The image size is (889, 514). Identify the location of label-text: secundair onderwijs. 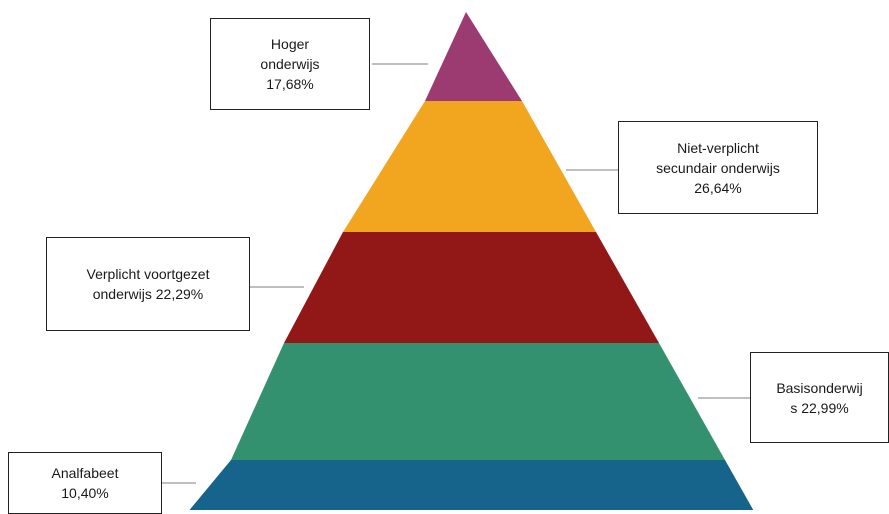
(718, 167).